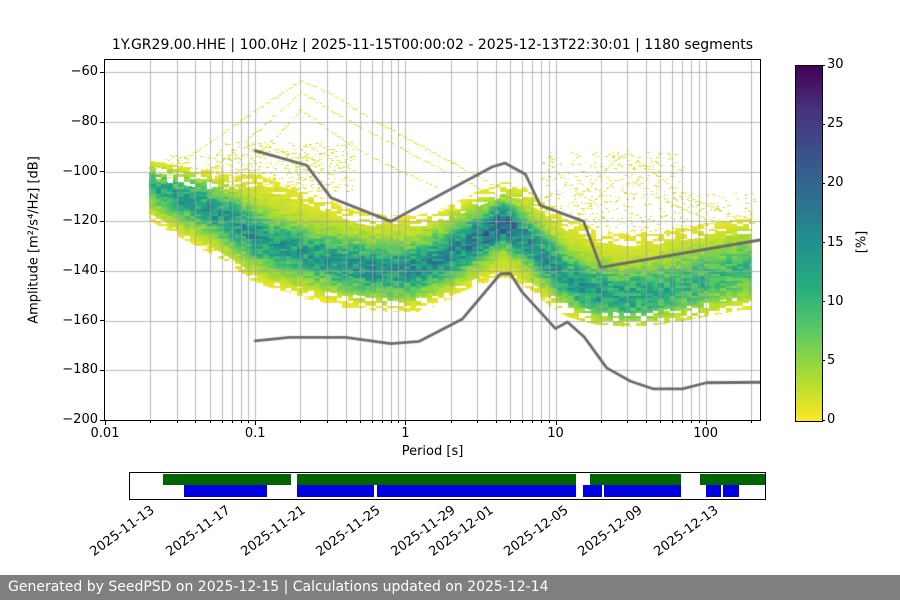  What do you see at coordinates (535, 531) in the screenshot?
I see `timeline-date-label: 2025-12-05` at bounding box center [535, 531].